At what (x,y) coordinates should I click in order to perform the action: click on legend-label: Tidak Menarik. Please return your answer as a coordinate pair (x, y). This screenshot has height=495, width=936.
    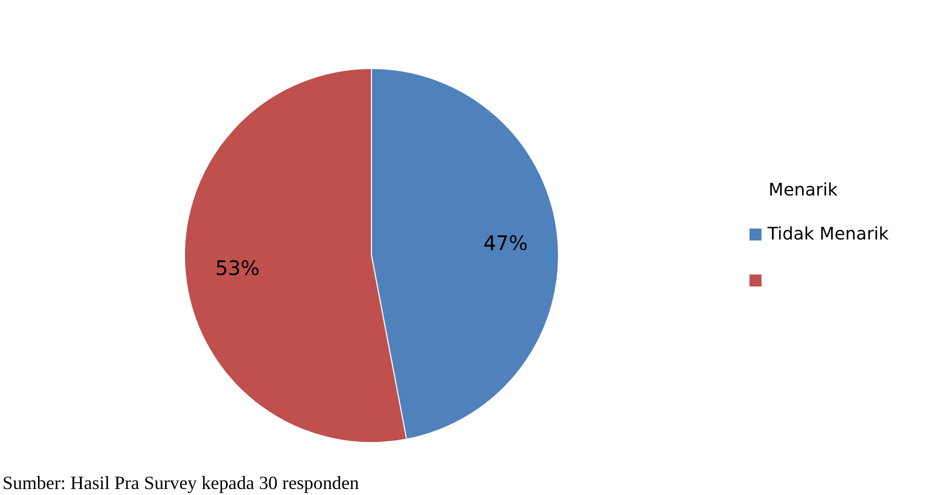
    Looking at the image, I should click on (827, 234).